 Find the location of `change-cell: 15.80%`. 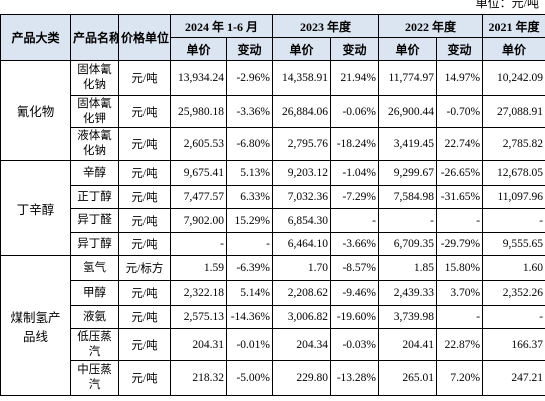

change-cell: 15.80% is located at coordinates (460, 268).